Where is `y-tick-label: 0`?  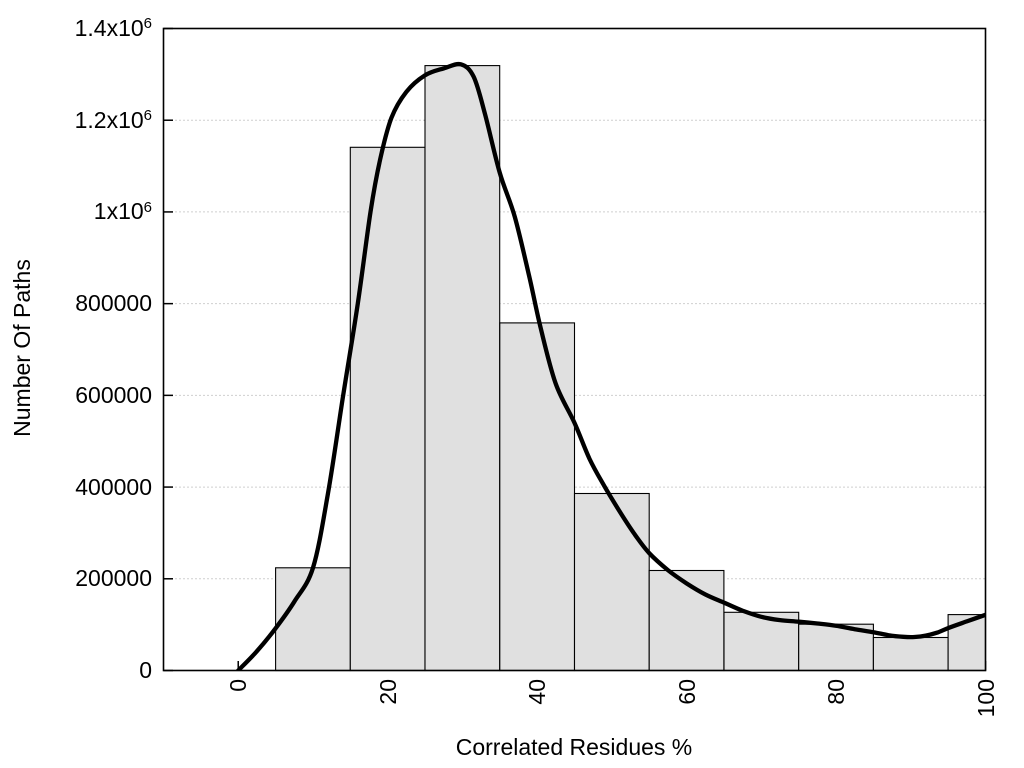
y-tick-label: 0 is located at coordinates (145, 670).